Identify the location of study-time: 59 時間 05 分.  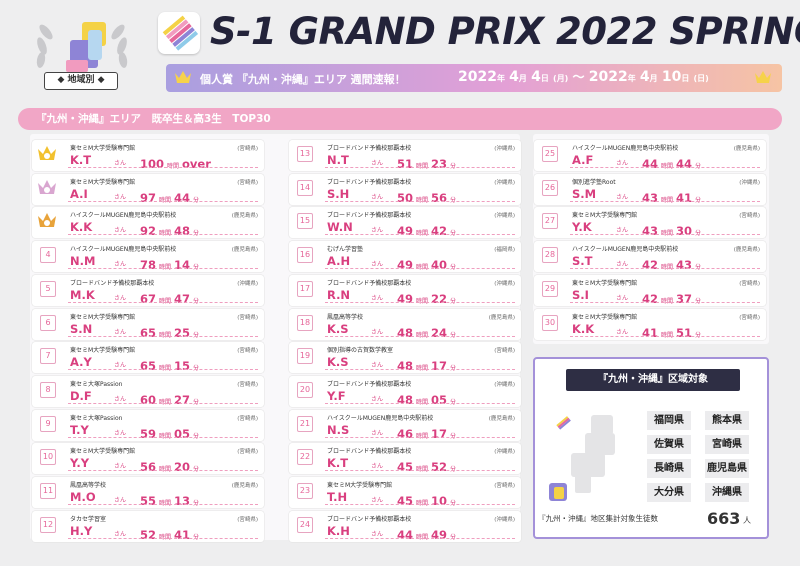
(171, 432).